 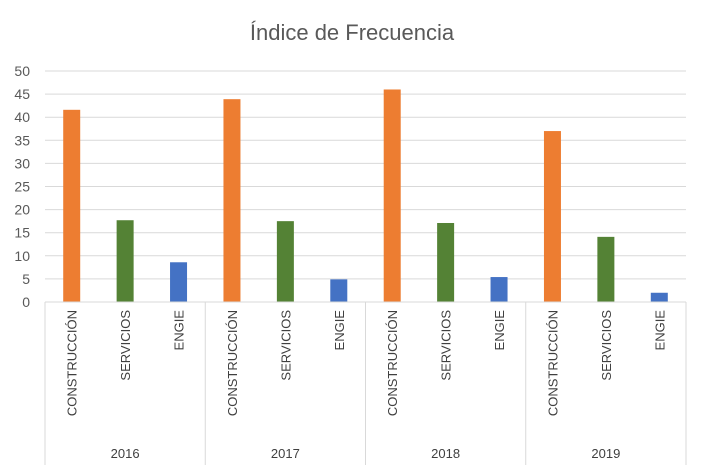 What do you see at coordinates (22, 117) in the screenshot?
I see `y-tick-label: 40` at bounding box center [22, 117].